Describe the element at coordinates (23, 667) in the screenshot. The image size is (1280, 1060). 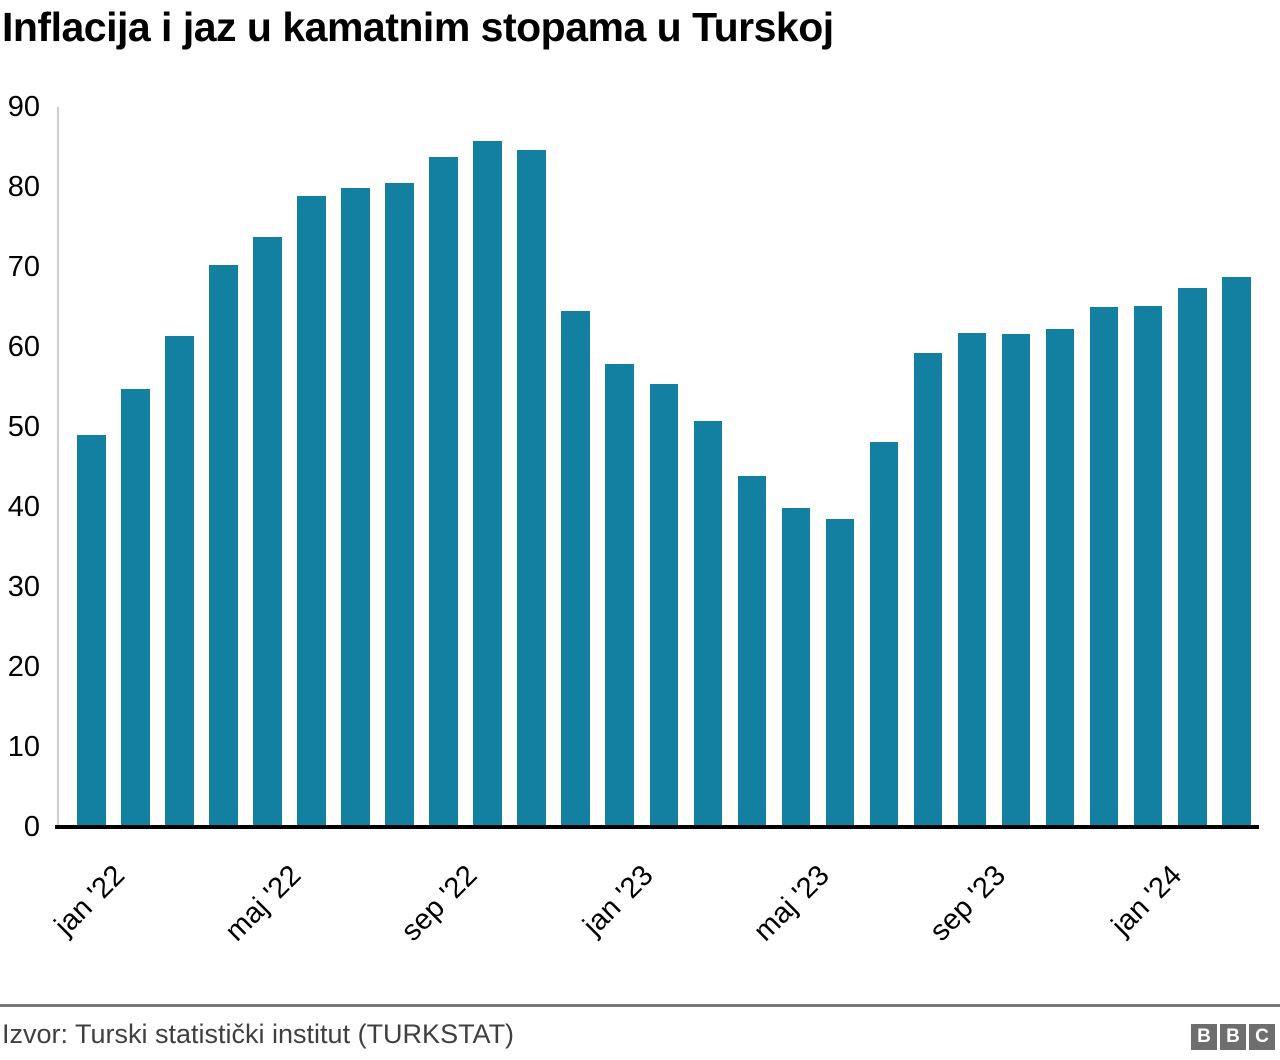
I see `y-tick-label-20: 20` at that location.